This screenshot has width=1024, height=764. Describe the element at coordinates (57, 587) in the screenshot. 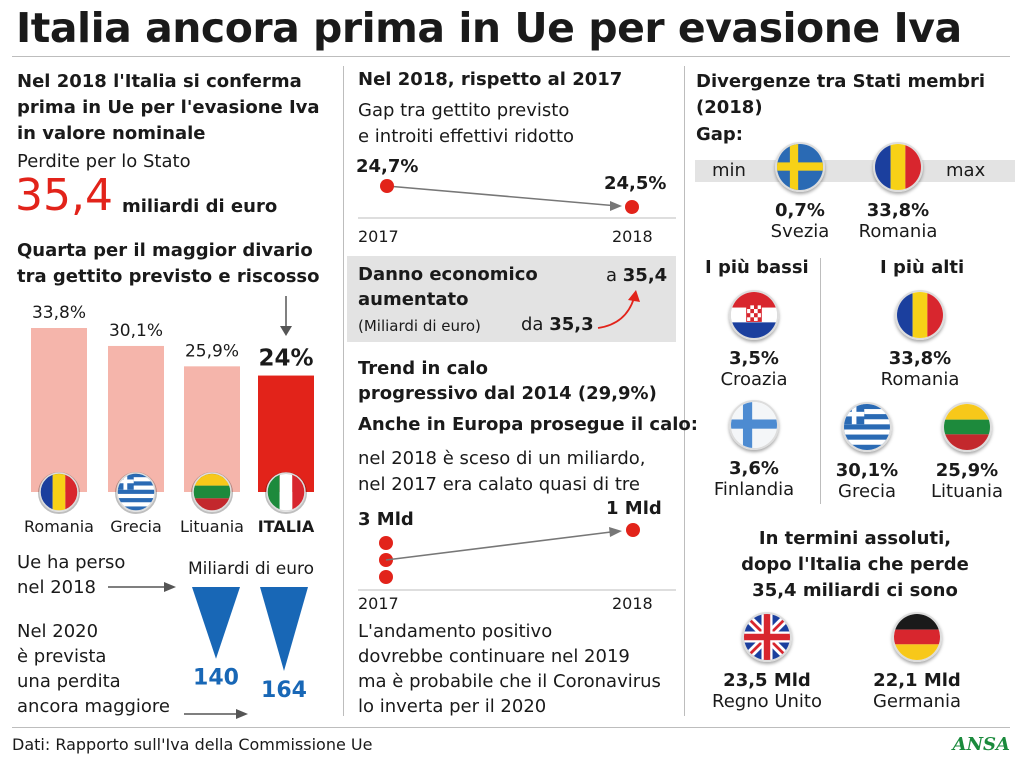

I see `eu-lost-line: nel 2018` at that location.